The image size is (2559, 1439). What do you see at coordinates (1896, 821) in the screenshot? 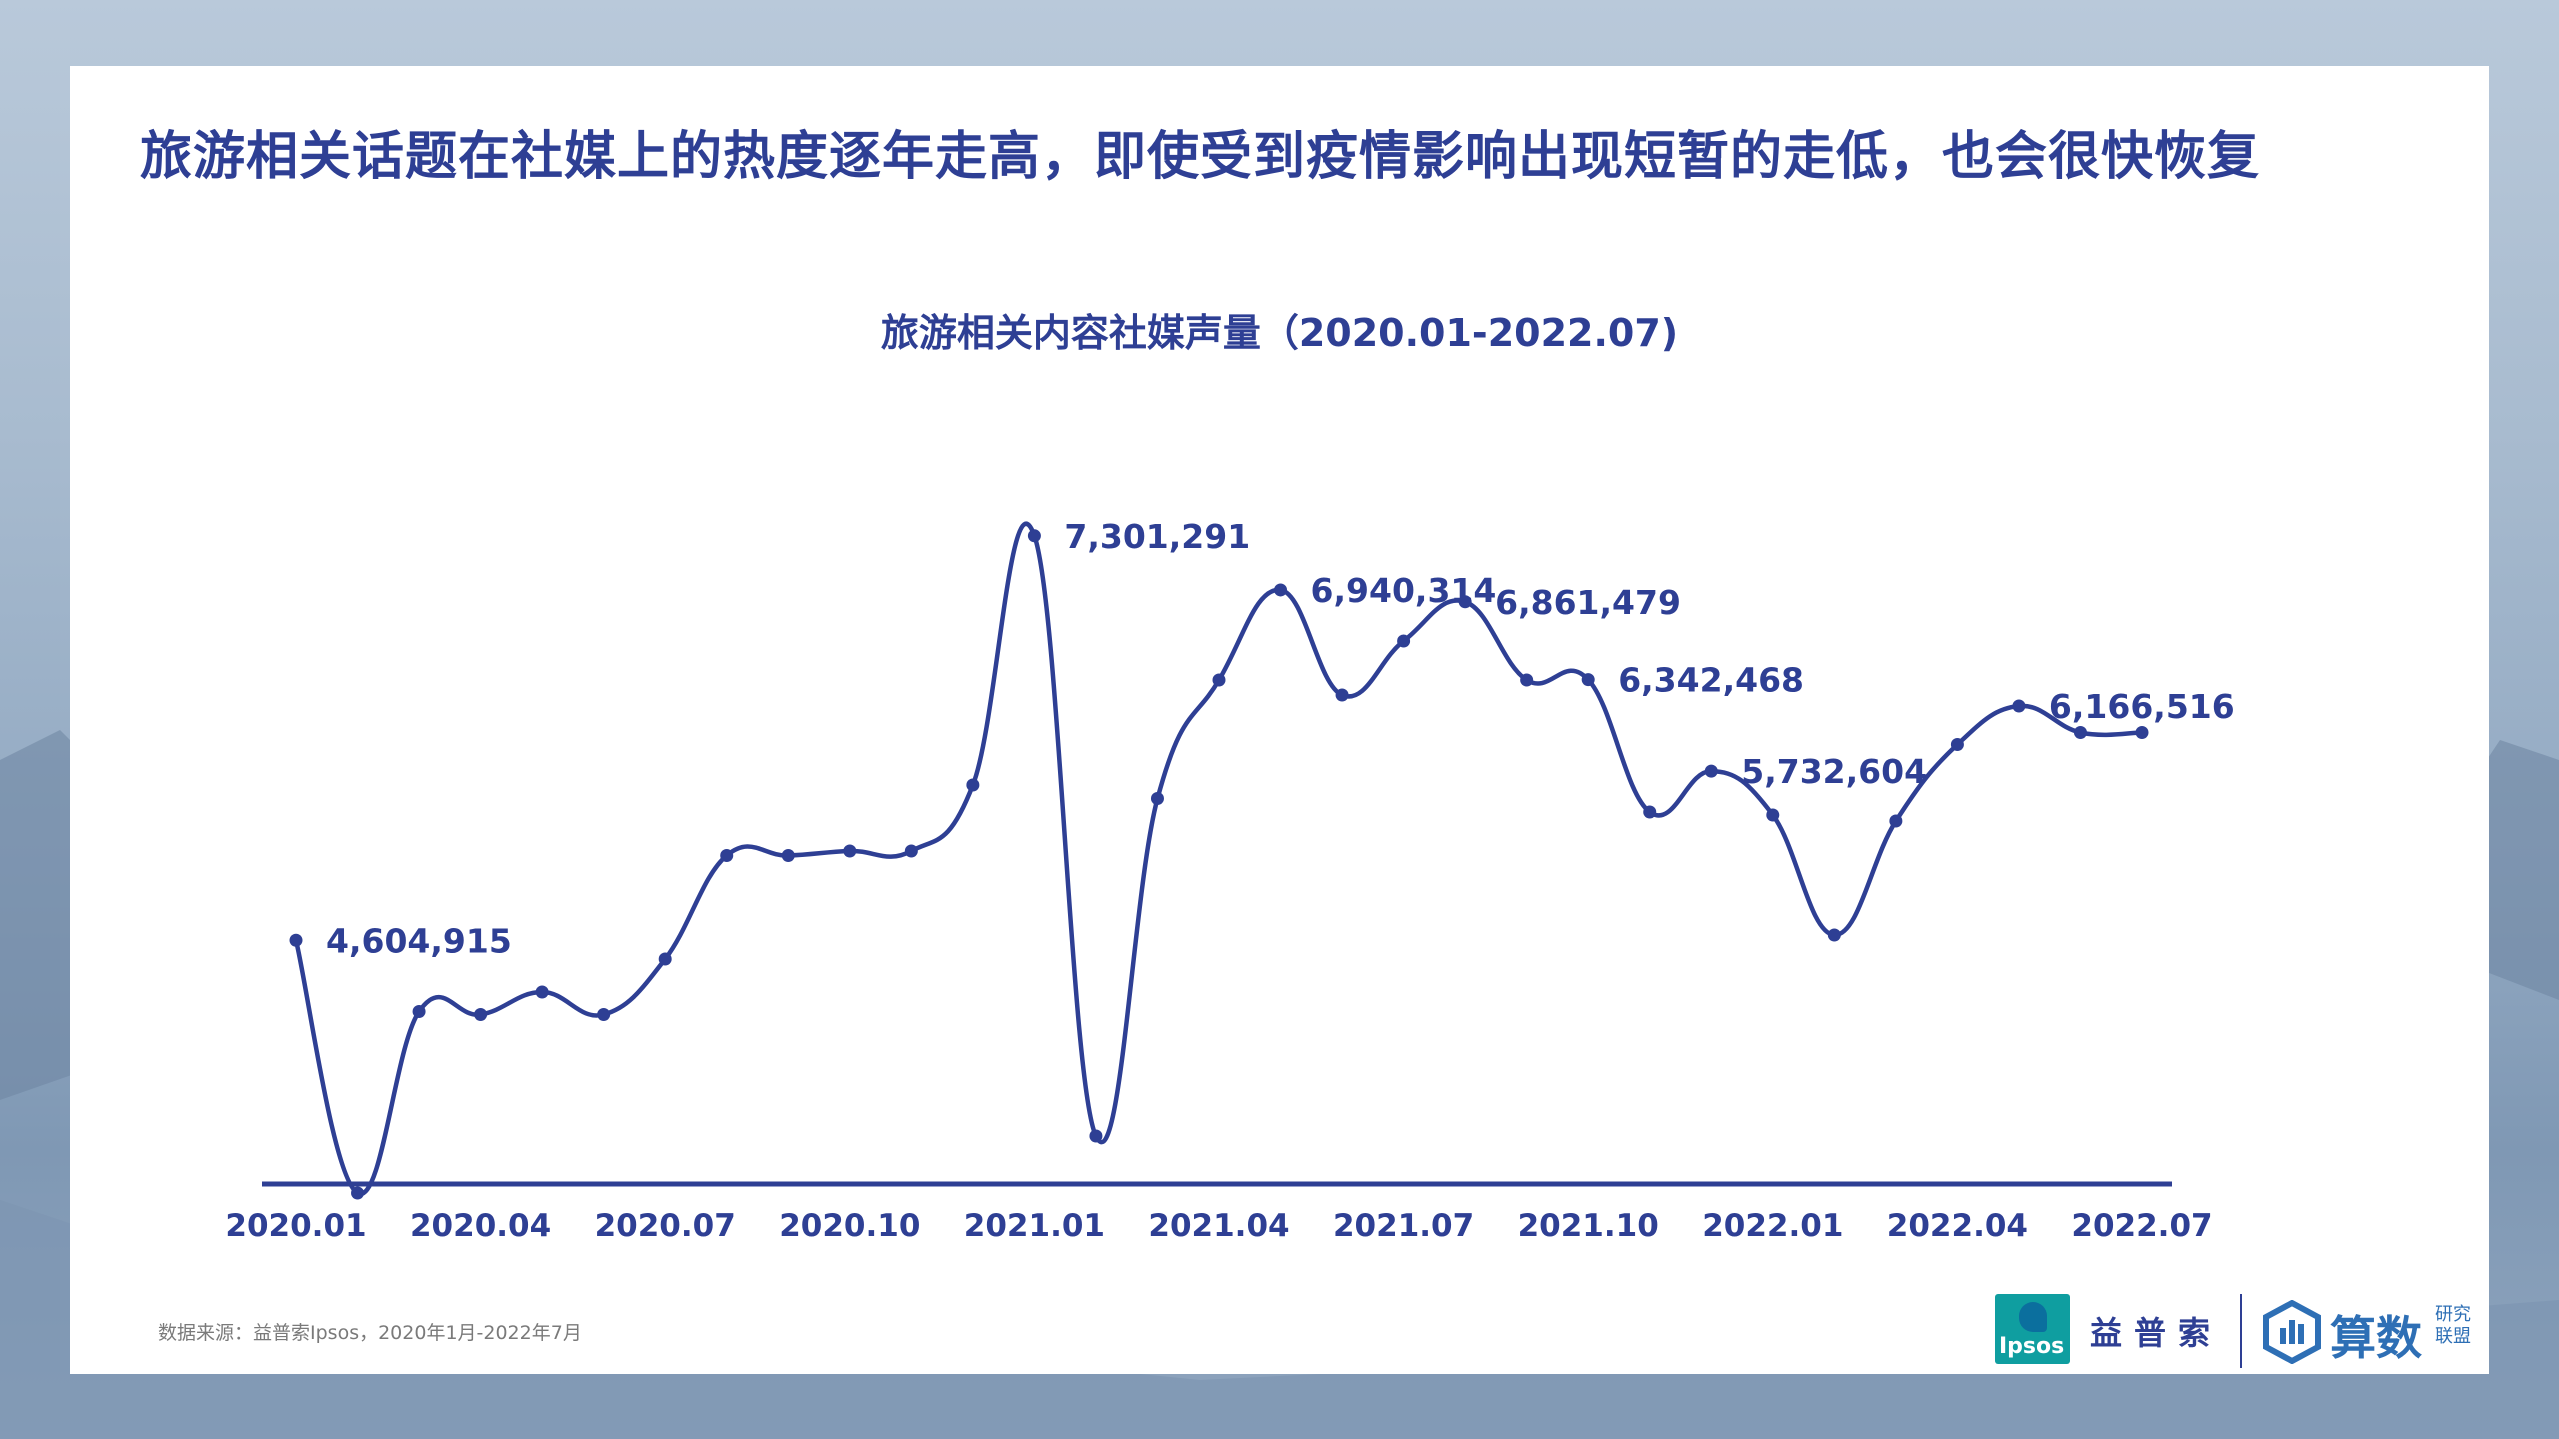
I see `data-point-2022.03` at bounding box center [1896, 821].